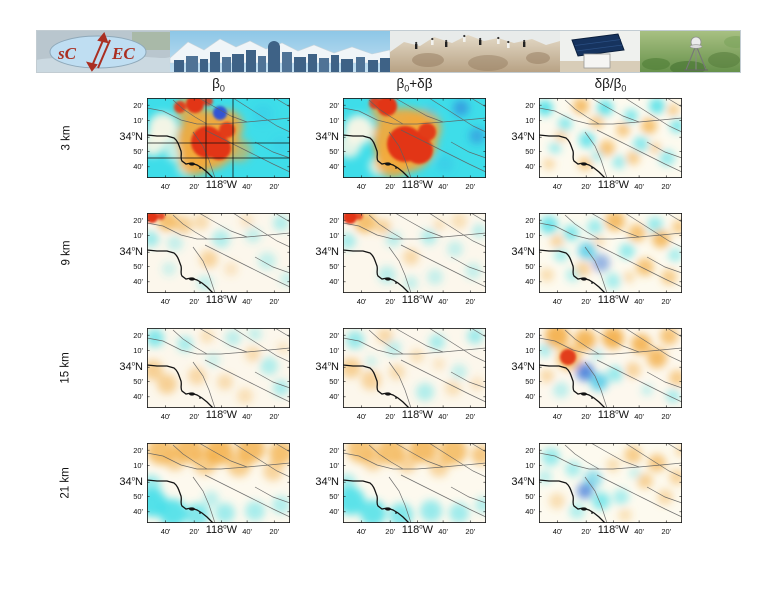 The image size is (776, 600). What do you see at coordinates (690, 51) in the screenshot?
I see `photo-antenna-hill` at bounding box center [690, 51].